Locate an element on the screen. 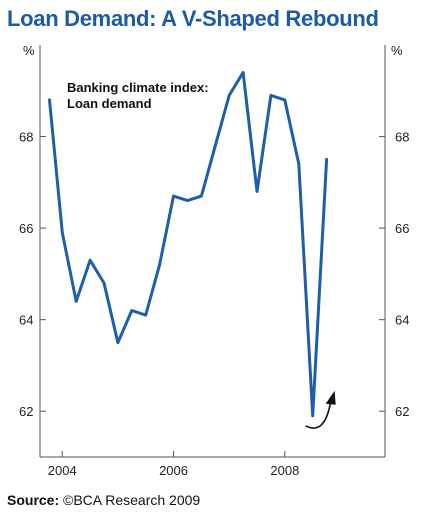  chart-title: Loan Demand: A V-Shaped Rebound is located at coordinates (193, 18).